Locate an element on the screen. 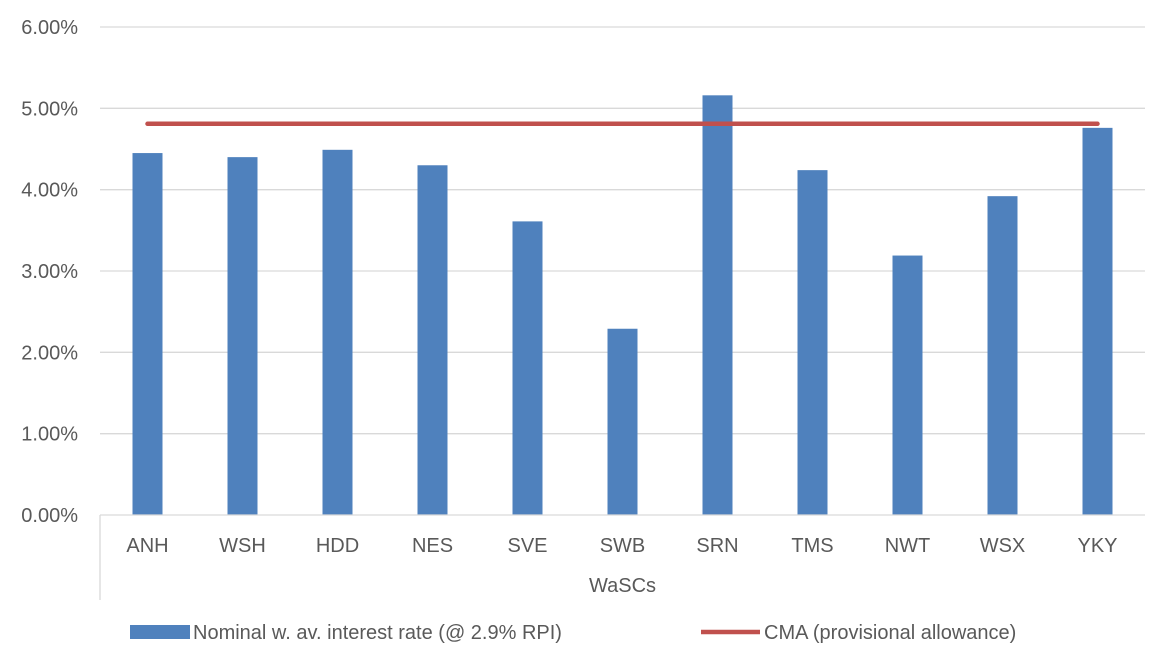 The image size is (1155, 648). x-tick-label: SVE is located at coordinates (527, 546).